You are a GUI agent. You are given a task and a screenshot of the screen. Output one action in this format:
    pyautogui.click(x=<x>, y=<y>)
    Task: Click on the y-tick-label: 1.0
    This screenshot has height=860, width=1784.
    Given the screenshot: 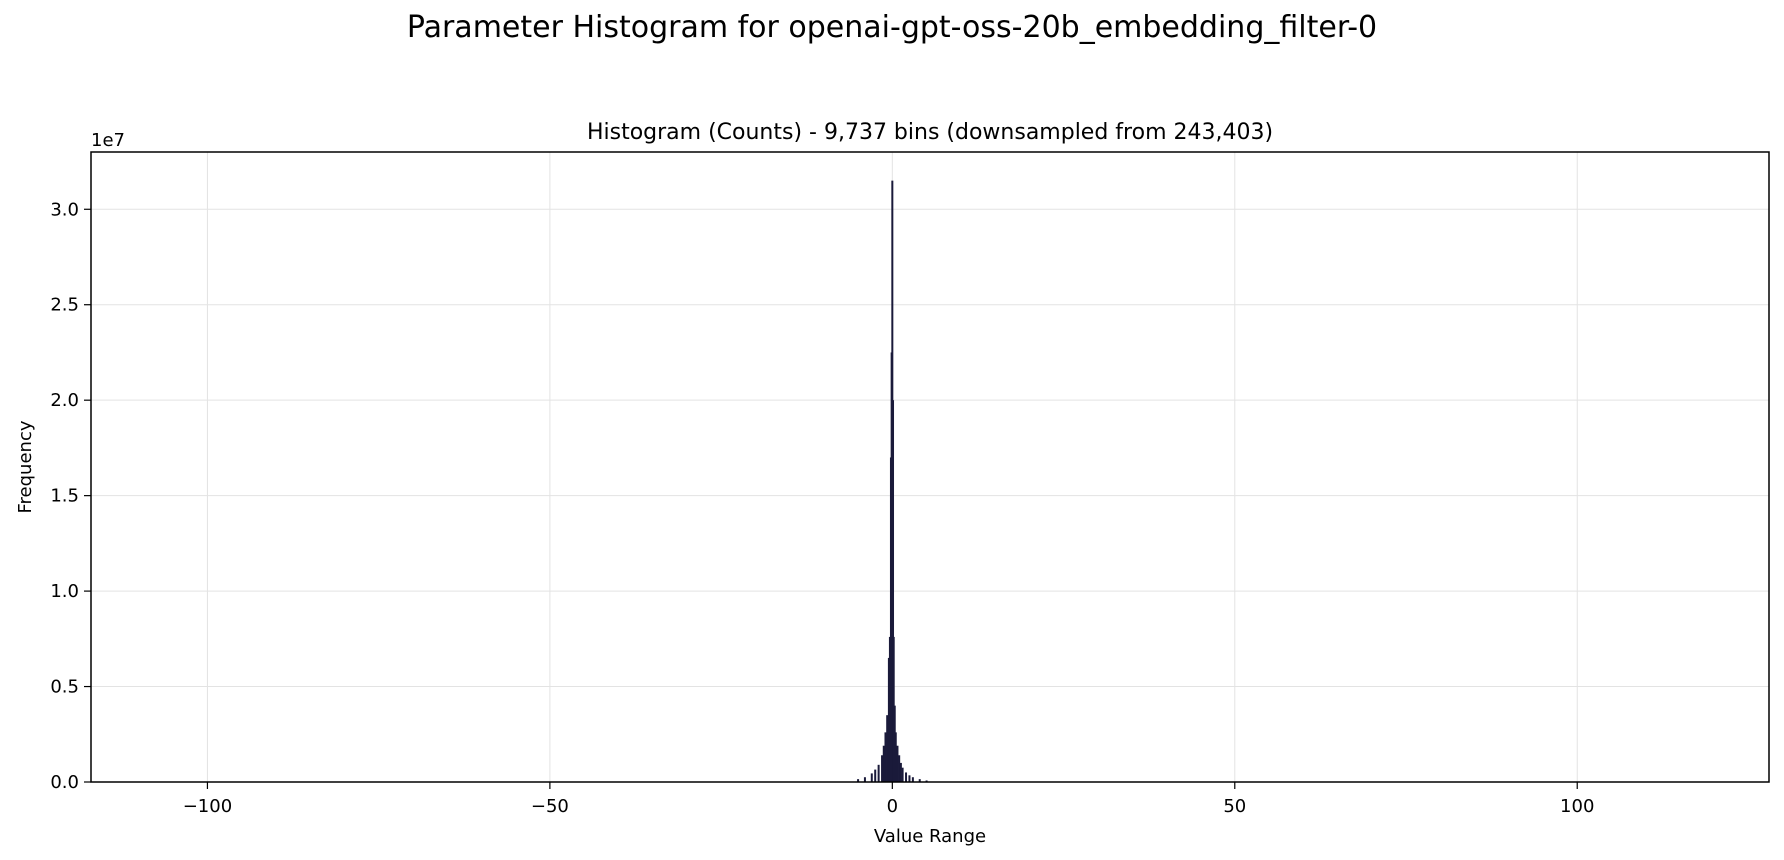 What is the action you would take?
    pyautogui.click(x=64, y=591)
    